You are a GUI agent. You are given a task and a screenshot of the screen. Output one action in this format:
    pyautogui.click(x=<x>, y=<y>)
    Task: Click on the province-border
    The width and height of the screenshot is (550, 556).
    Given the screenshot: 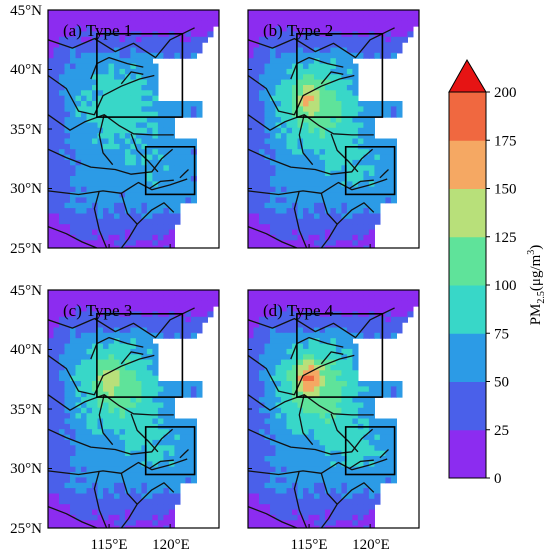 What is the action you would take?
    pyautogui.click(x=321, y=43)
    